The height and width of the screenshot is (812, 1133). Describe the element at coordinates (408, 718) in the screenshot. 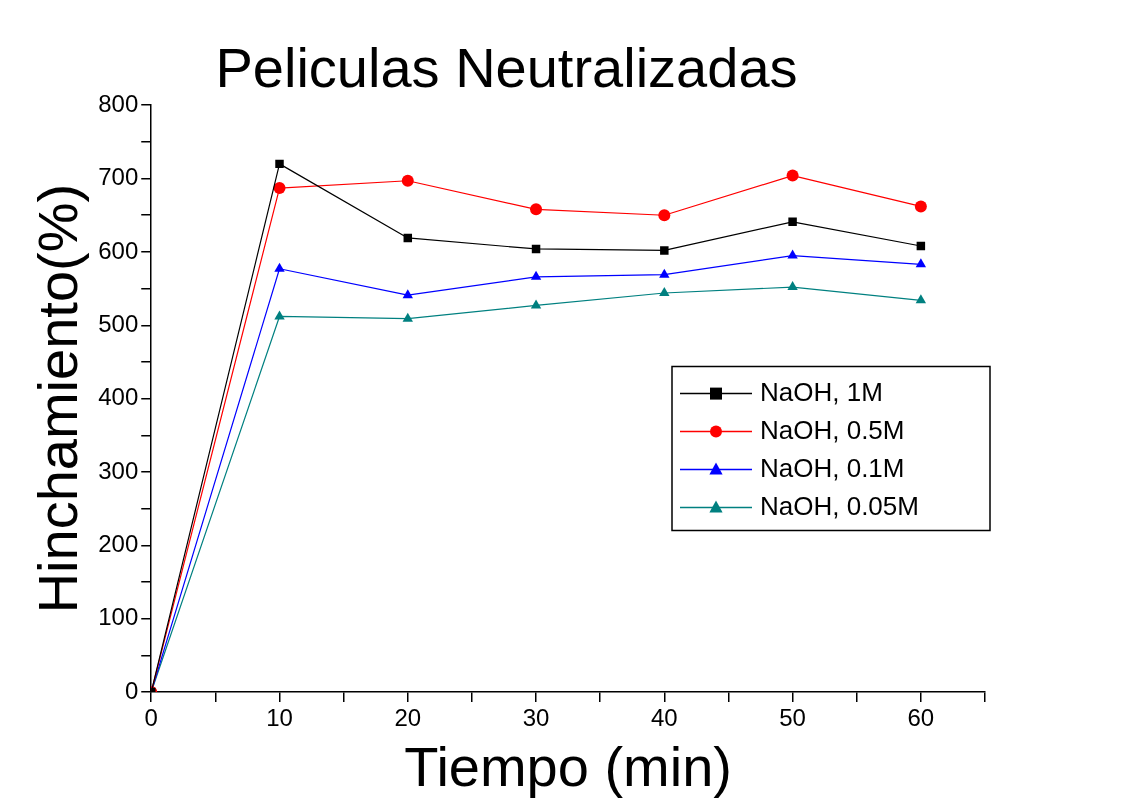

I see `x-tick-label: 20` at that location.